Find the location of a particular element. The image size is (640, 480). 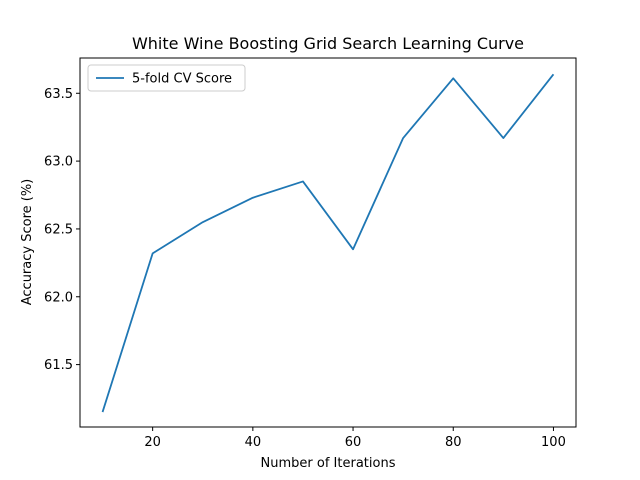

x-axis: 20 40 60 80 100 is located at coordinates (355, 438).